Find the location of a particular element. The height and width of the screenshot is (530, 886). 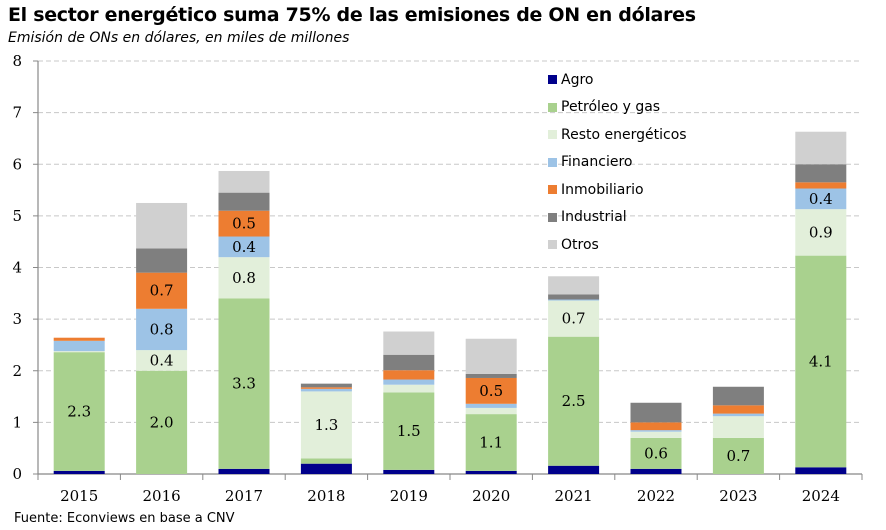

x-tick-label: 2024 is located at coordinates (821, 496).